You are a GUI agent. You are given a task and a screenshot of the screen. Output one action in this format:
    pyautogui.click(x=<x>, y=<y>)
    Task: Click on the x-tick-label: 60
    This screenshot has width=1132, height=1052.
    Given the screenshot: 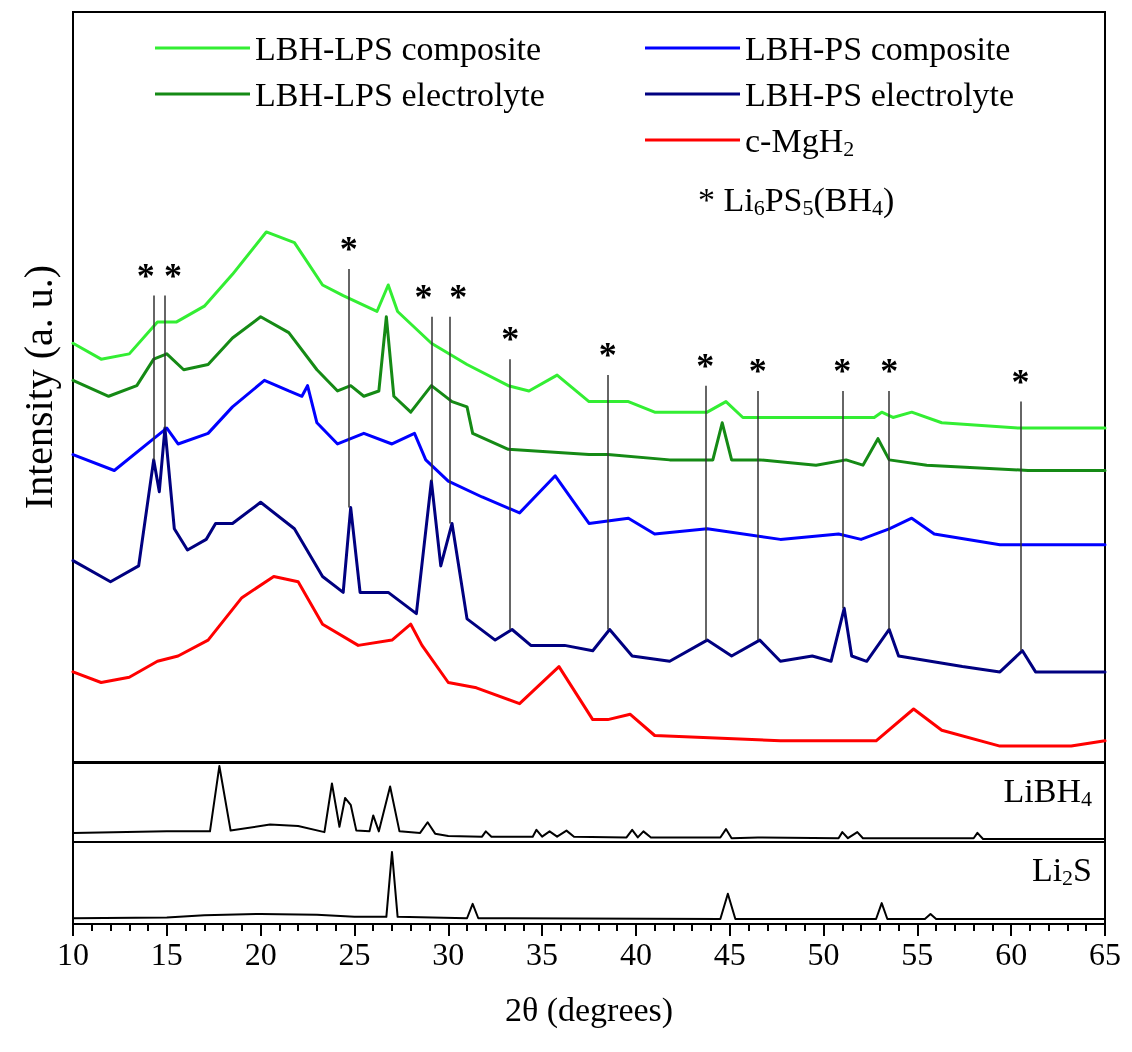 What is the action you would take?
    pyautogui.click(x=1011, y=954)
    